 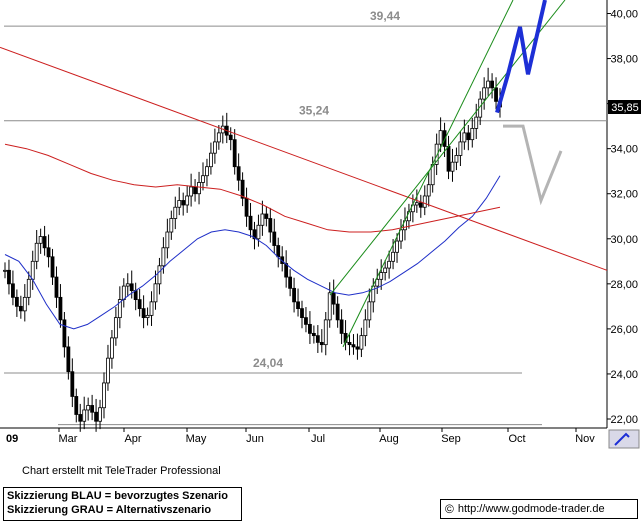 I want to click on website-url: http://www.godmode-trader.de, so click(x=531, y=509).